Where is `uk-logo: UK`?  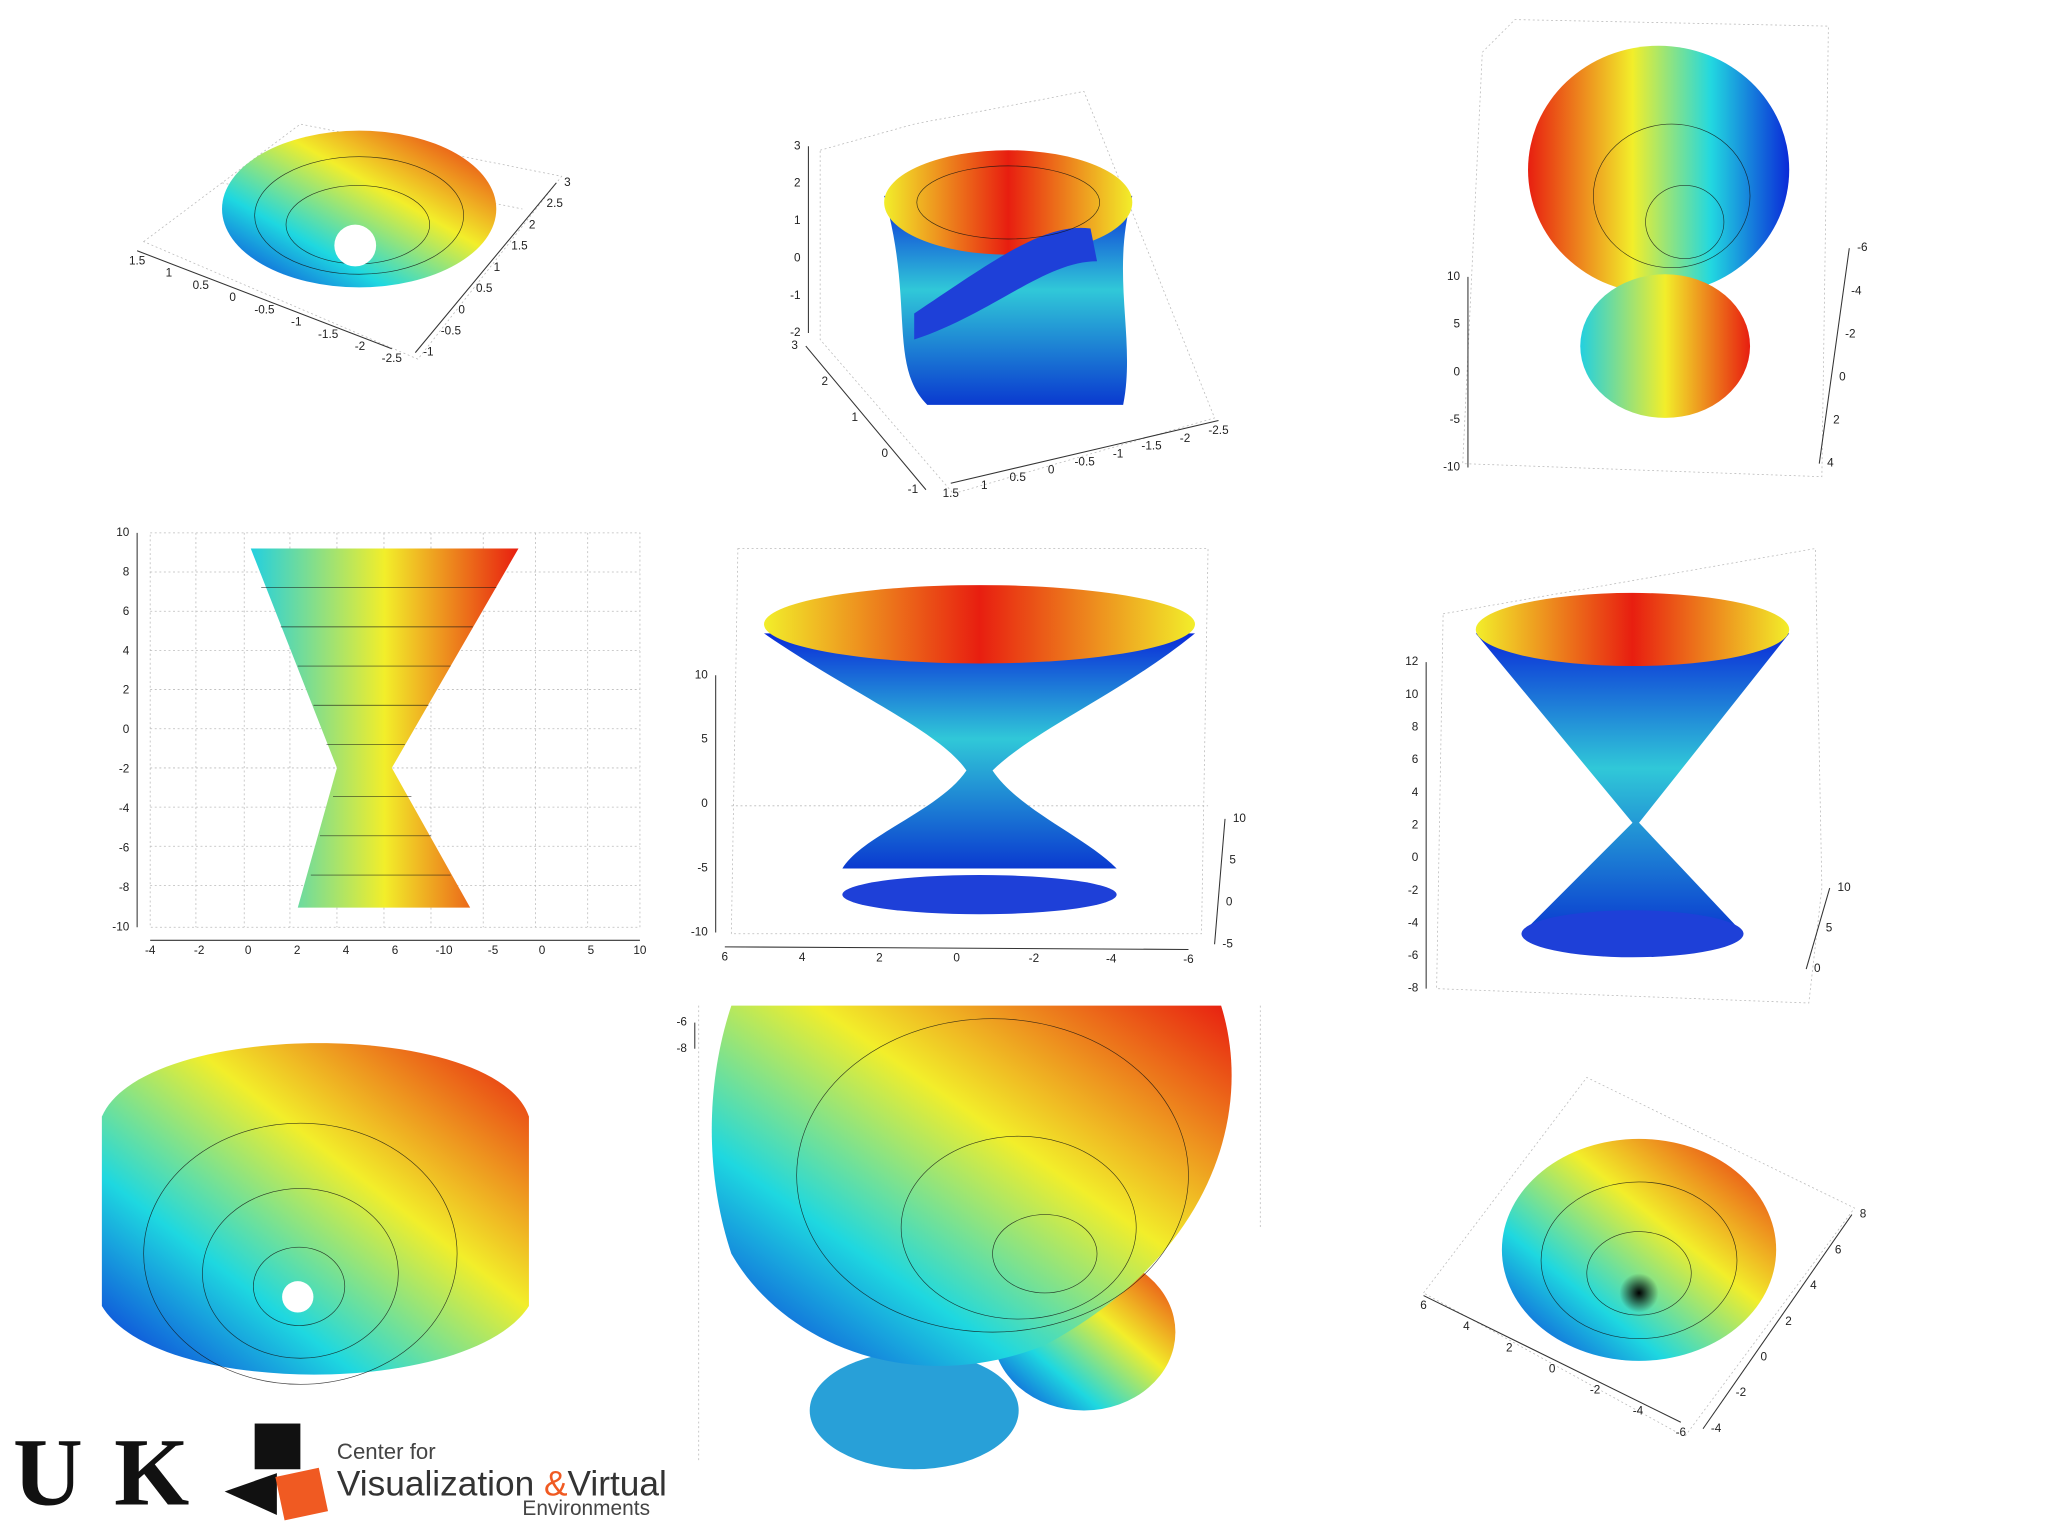 uk-logo: UK is located at coordinates (101, 1472).